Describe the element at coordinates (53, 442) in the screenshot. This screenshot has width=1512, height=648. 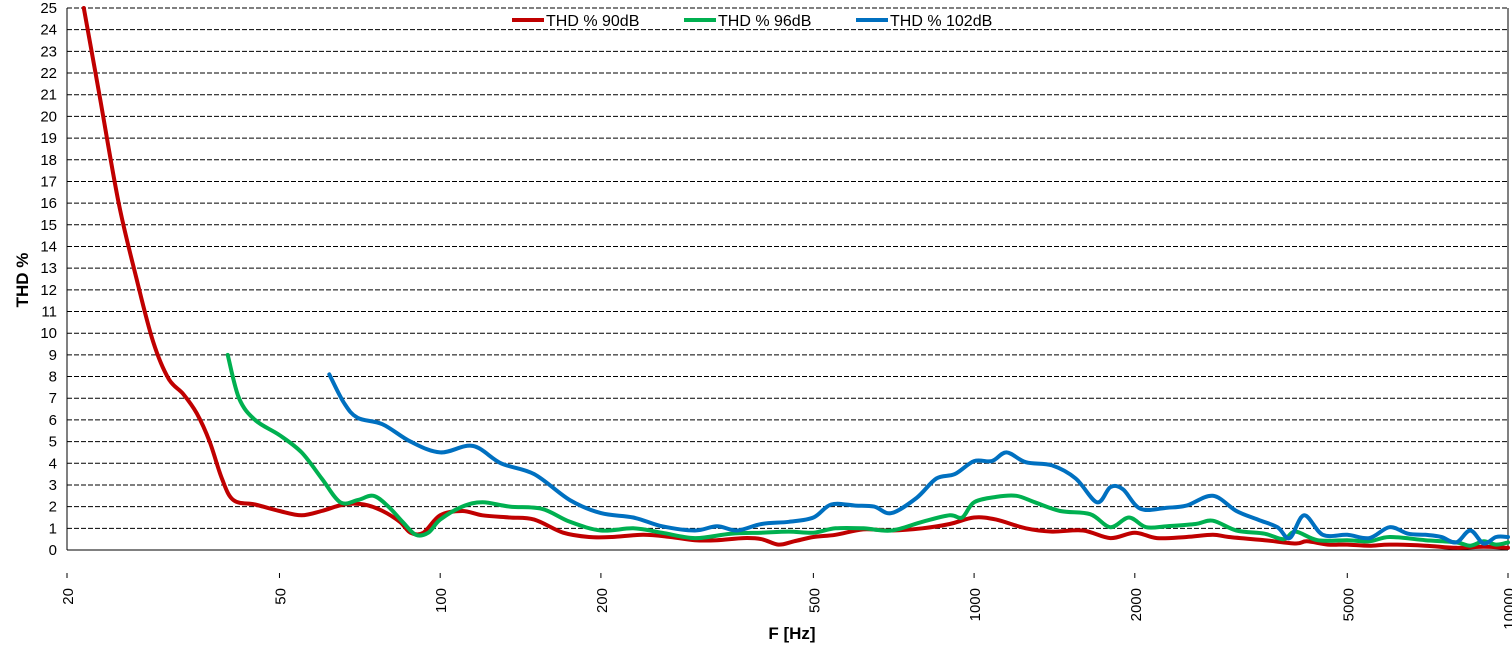
I see `y-tick-label: 5` at that location.